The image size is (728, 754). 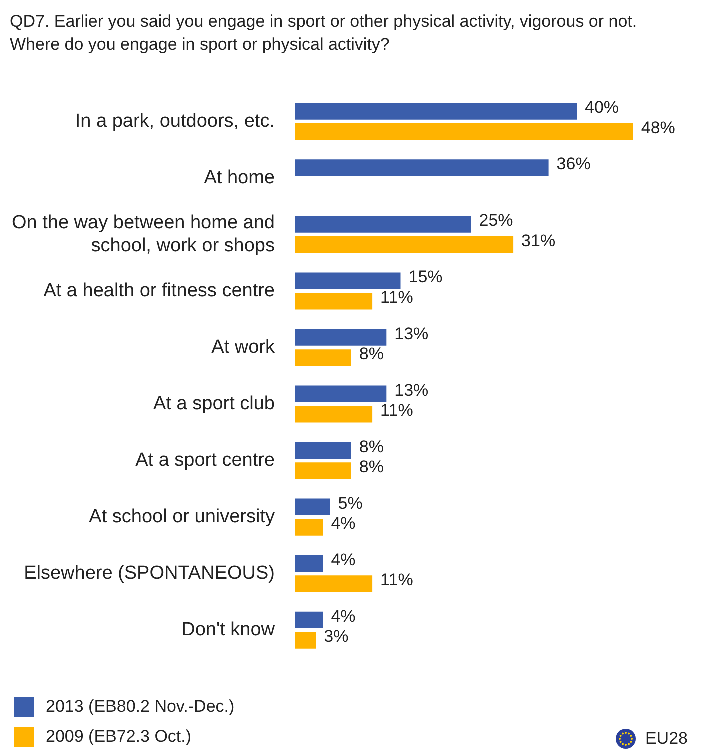 I want to click on data-label: 3%, so click(x=336, y=636).